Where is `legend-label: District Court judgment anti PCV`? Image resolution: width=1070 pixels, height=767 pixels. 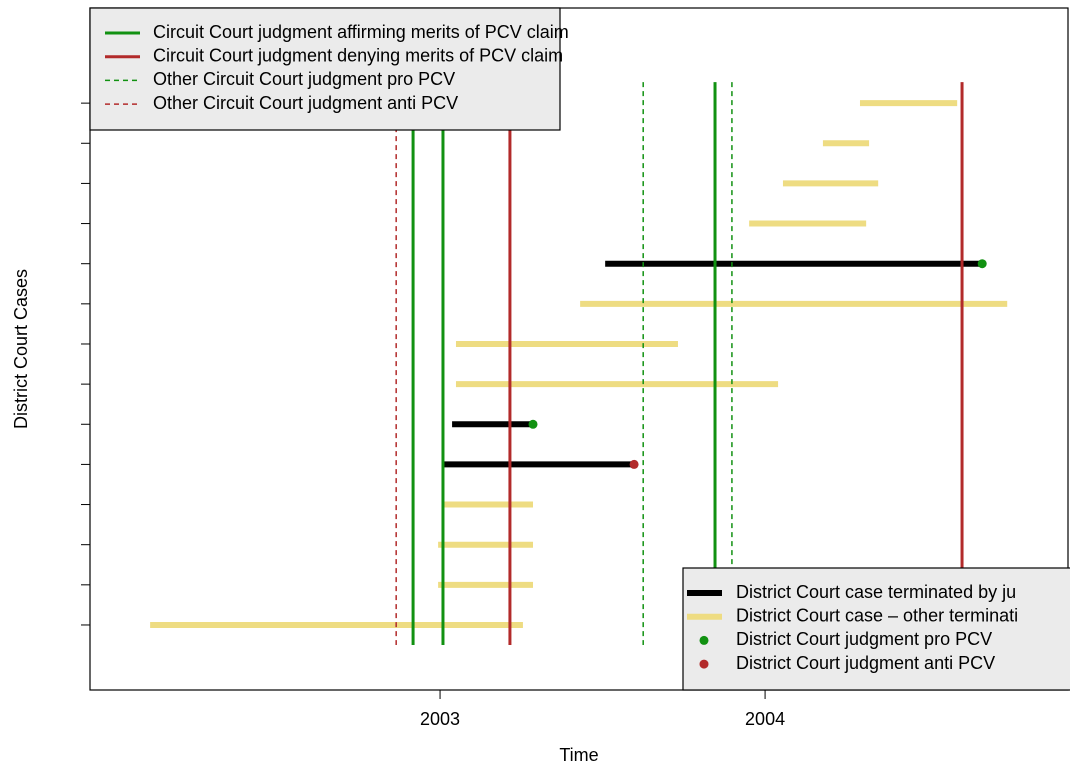 legend-label: District Court judgment anti PCV is located at coordinates (865, 663).